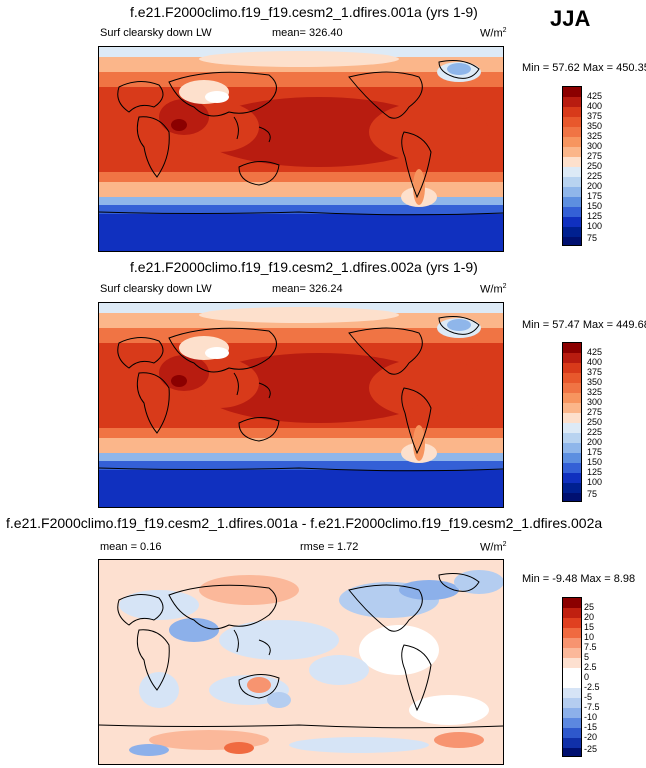  I want to click on cb3-label: -10, so click(591, 717).